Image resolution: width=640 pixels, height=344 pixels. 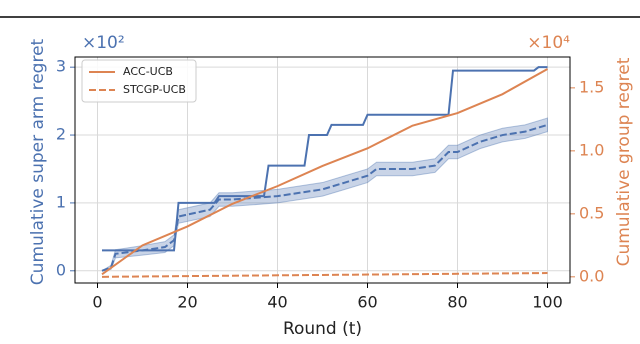 What do you see at coordinates (624, 161) in the screenshot?
I see `y2-axis-label: Cumulative group regret` at bounding box center [624, 161].